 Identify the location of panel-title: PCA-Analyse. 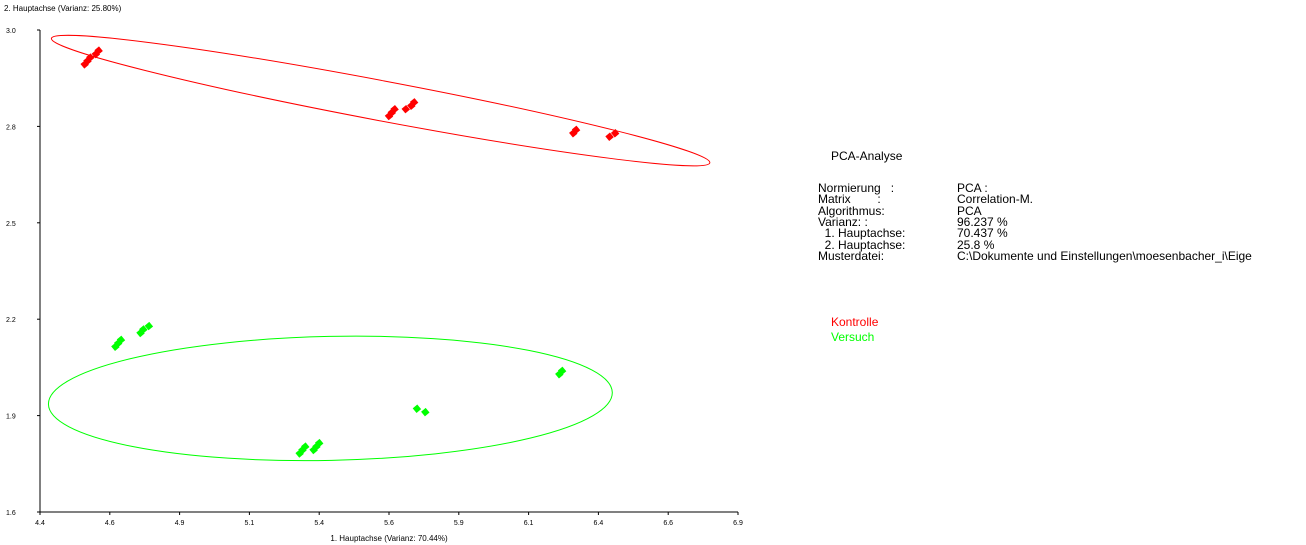
(867, 156).